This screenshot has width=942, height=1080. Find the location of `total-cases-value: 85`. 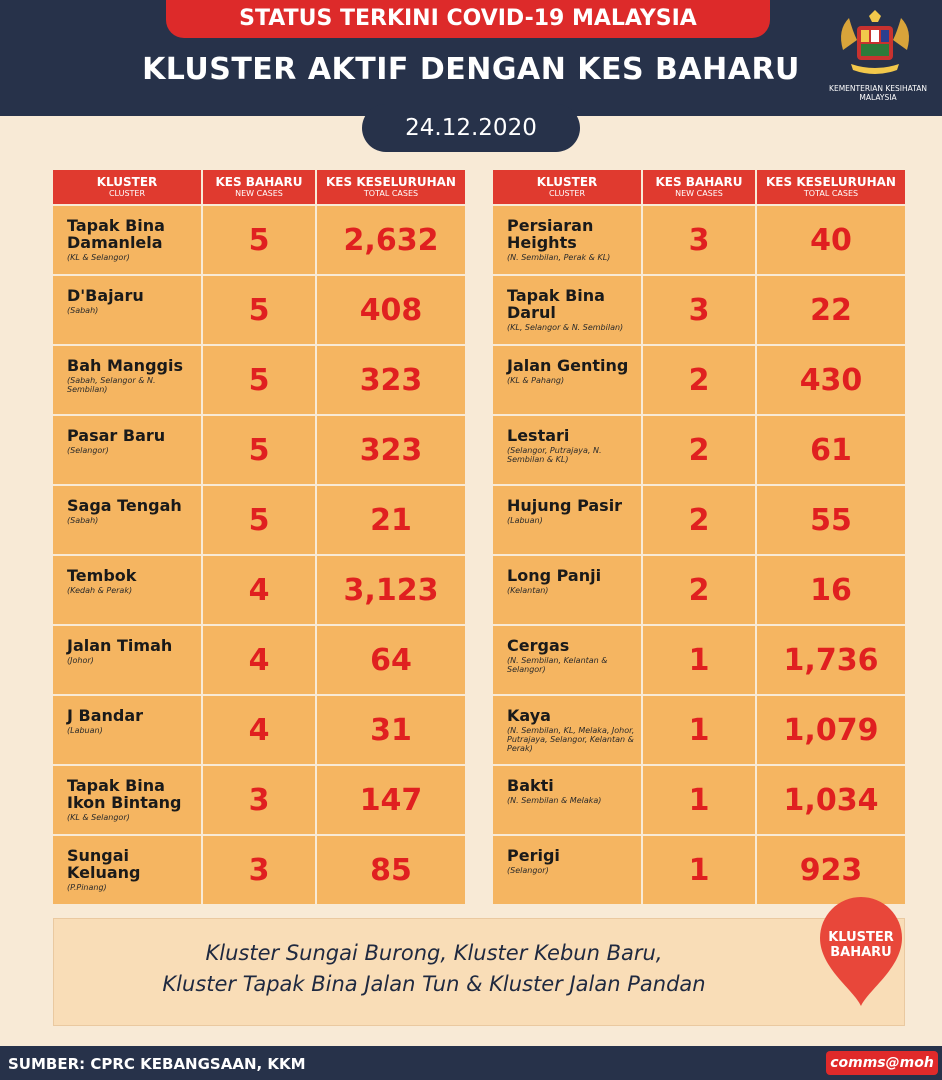

total-cases-value: 85 is located at coordinates (391, 870).